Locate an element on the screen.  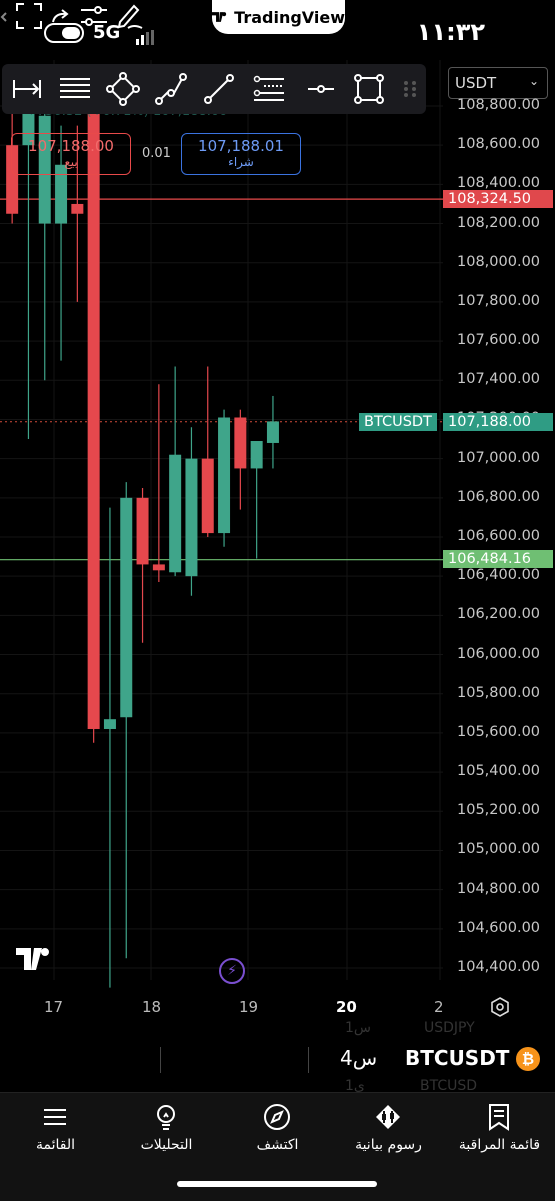
status-bar: 5G ١١:٣٢ is located at coordinates (277, 31).